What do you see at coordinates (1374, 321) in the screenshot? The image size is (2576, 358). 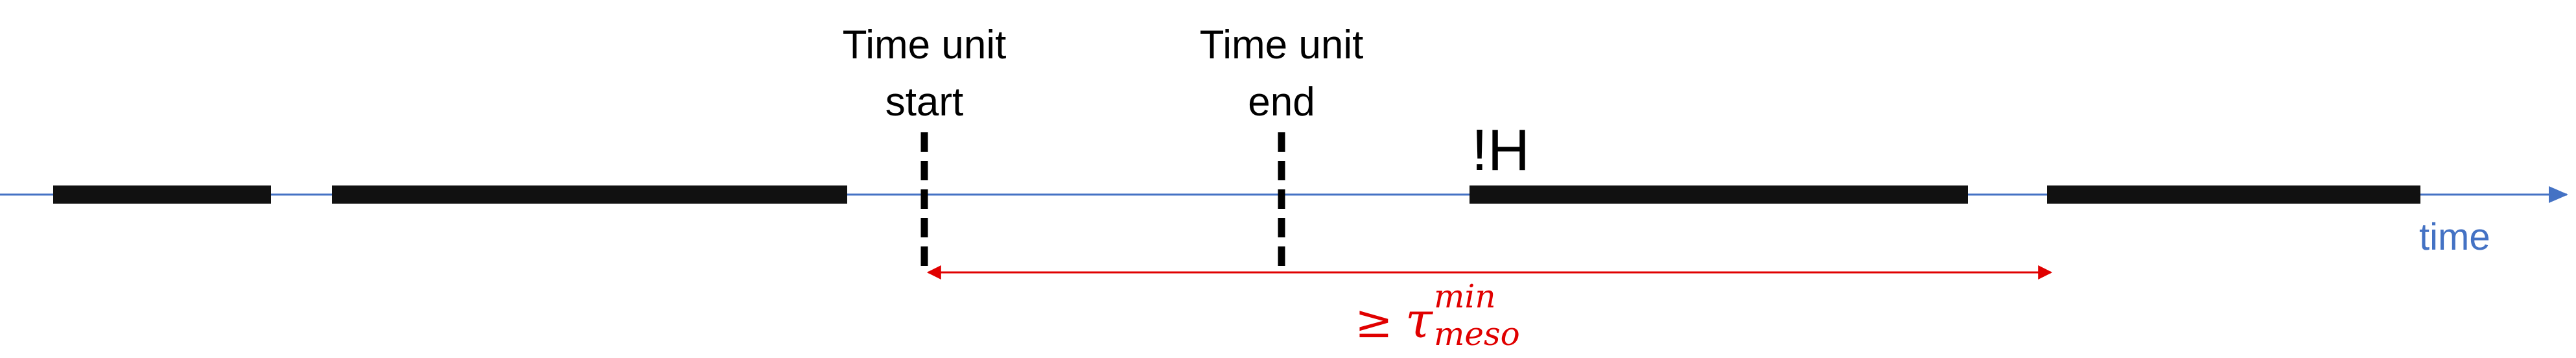 I see `interval-relation: ≥` at bounding box center [1374, 321].